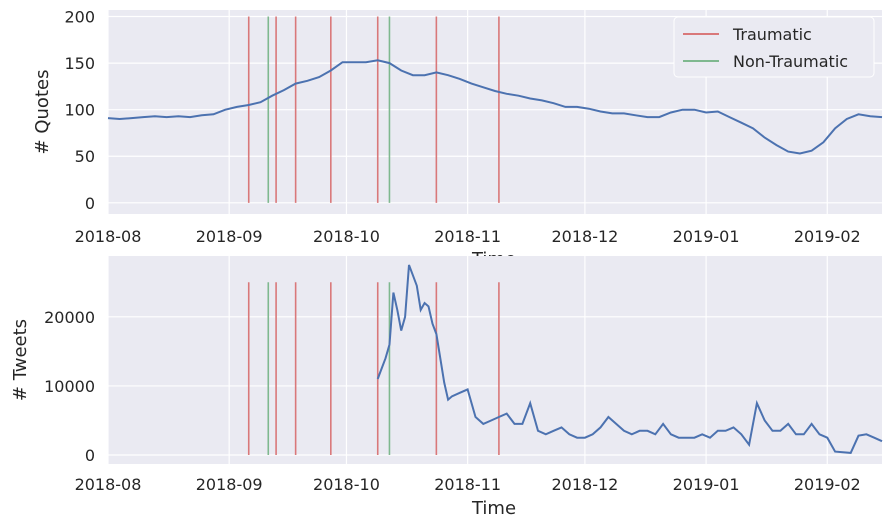 The width and height of the screenshot is (891, 528). What do you see at coordinates (373, 369) in the screenshot?
I see `tweets-event-lines` at bounding box center [373, 369].